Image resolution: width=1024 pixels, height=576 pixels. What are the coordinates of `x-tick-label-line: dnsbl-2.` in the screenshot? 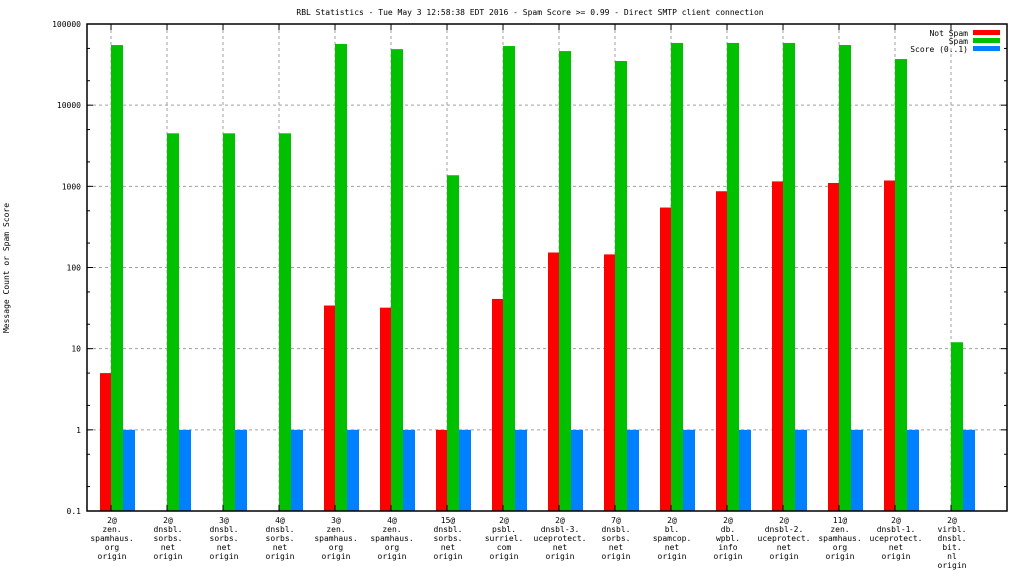 It's located at (784, 529).